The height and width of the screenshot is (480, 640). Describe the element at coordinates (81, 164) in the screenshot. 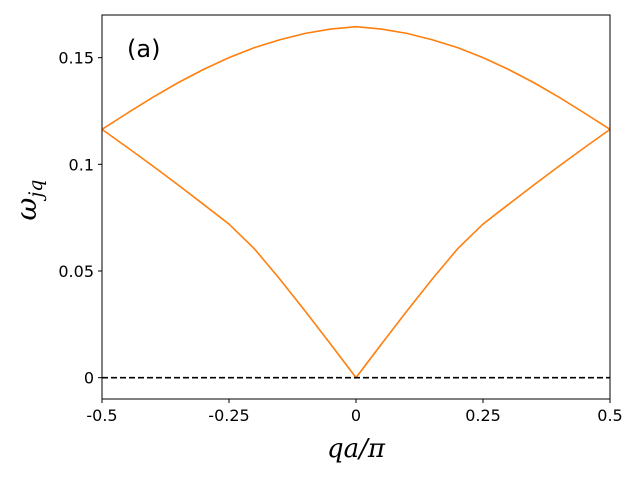

I see `y-tick-label-2: 0.1` at that location.